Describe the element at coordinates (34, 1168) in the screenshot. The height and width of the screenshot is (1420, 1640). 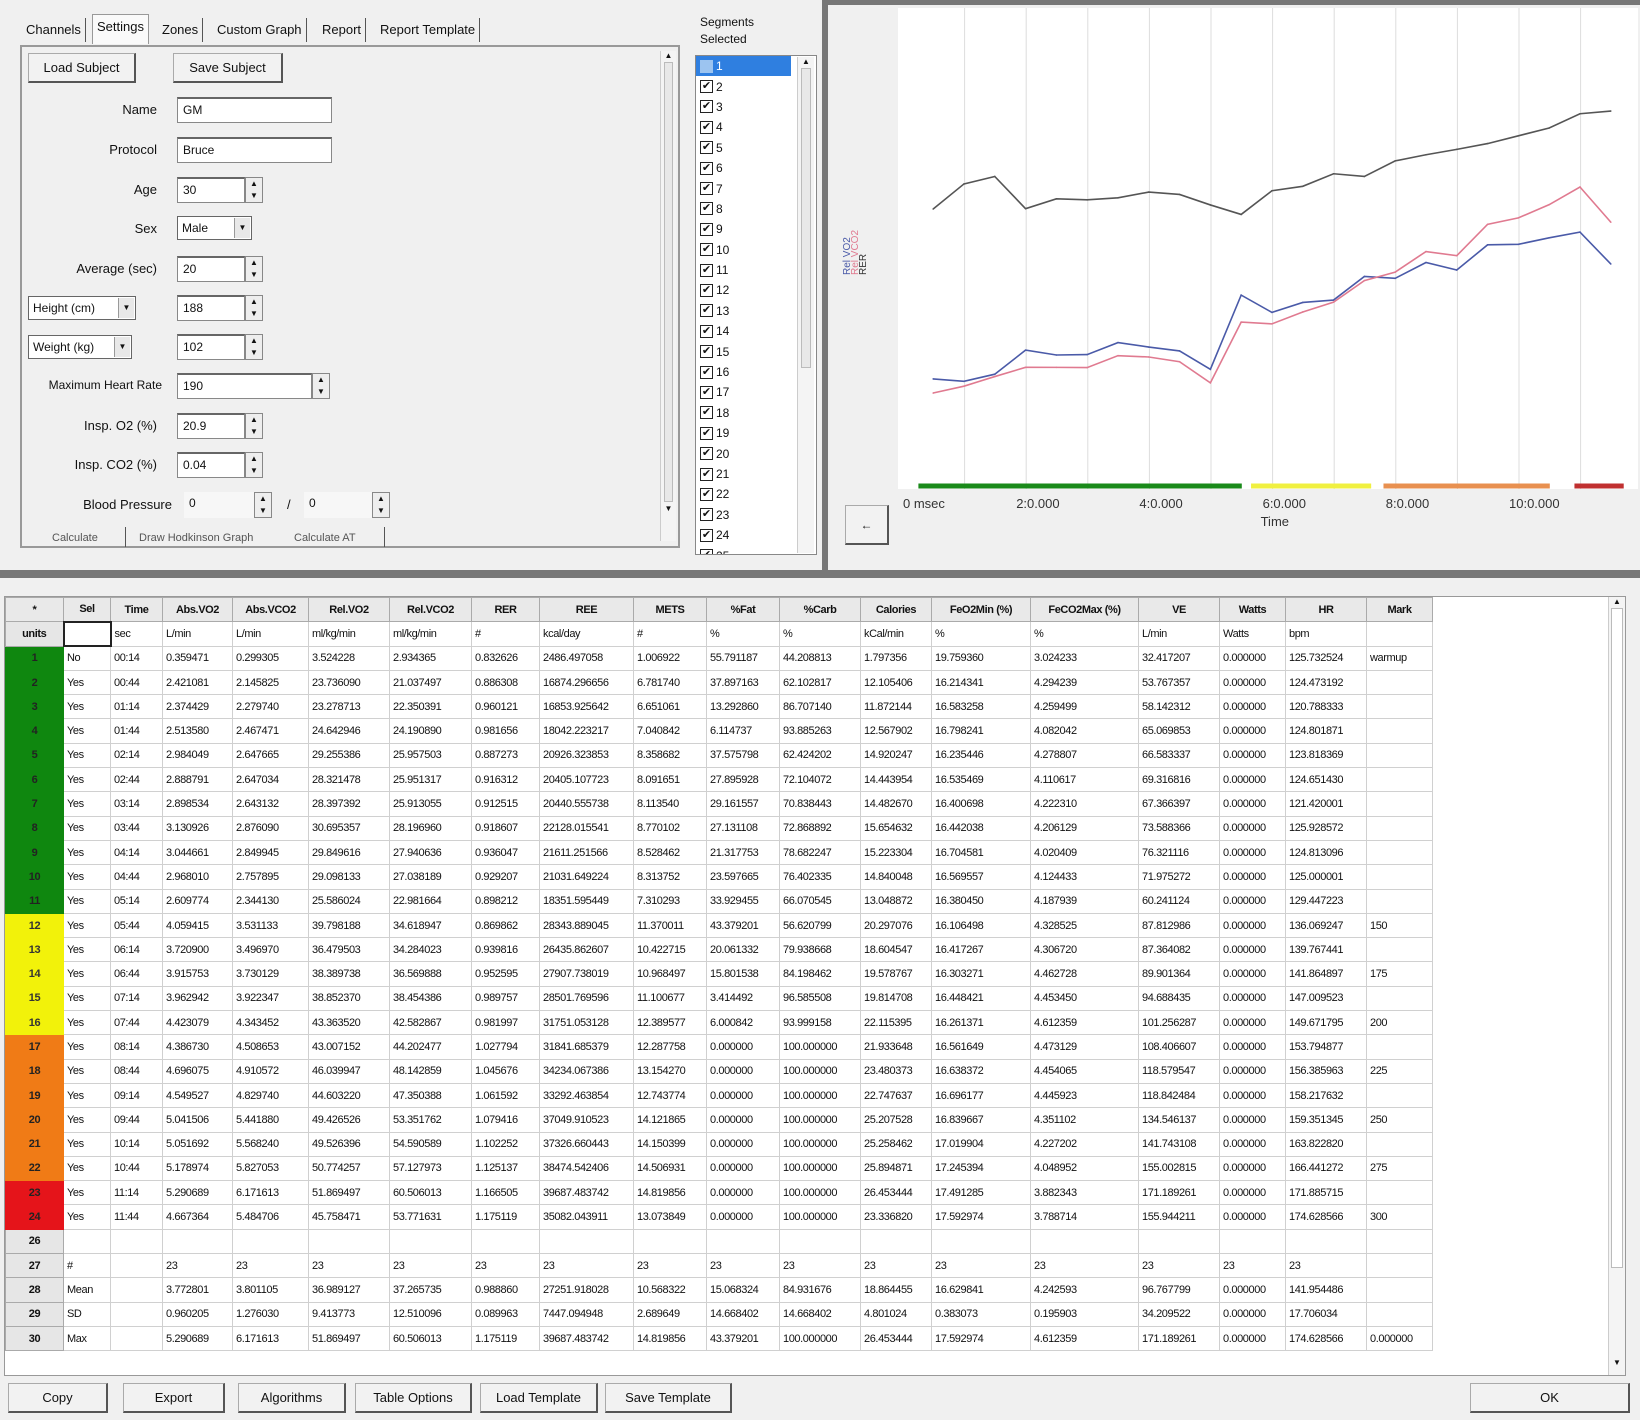
I see `row-label: 22` at that location.